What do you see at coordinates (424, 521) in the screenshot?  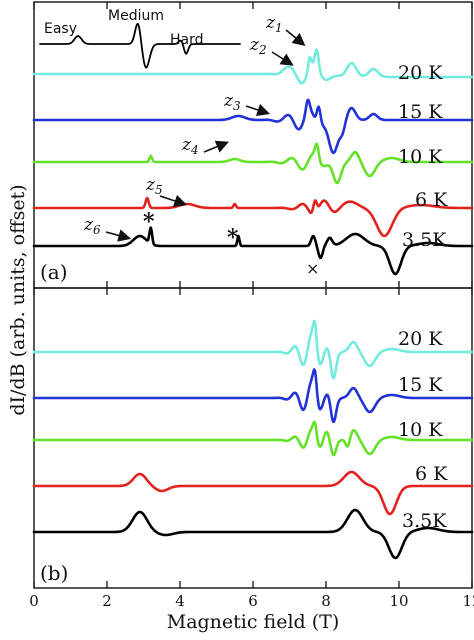 I see `temp-label-b-3.5K: 3.5K` at bounding box center [424, 521].